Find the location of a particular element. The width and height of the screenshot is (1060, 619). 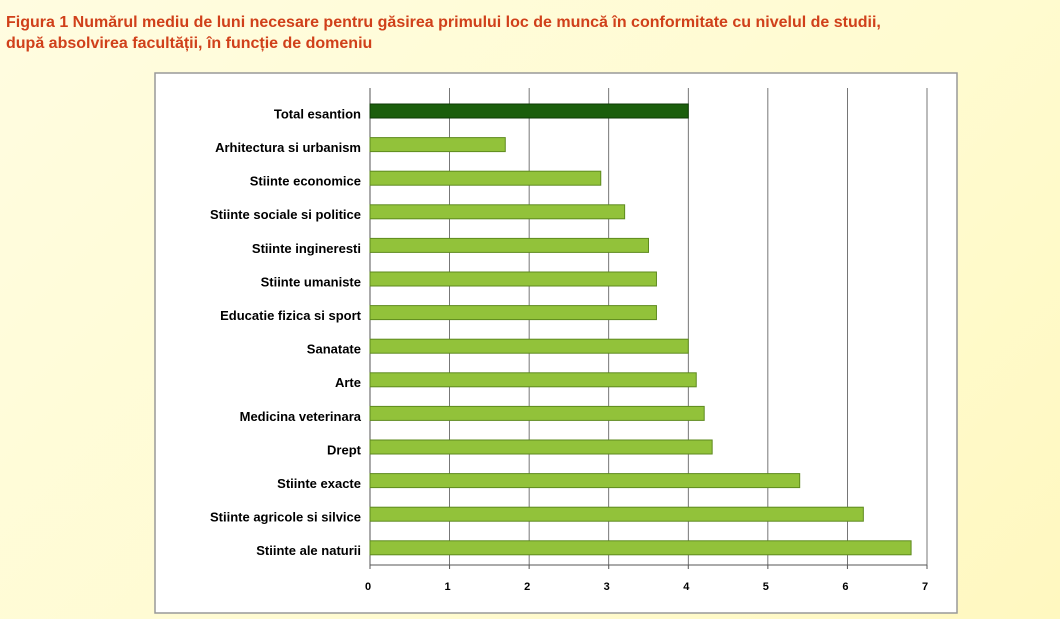

x-tick-label: 4 is located at coordinates (686, 587).